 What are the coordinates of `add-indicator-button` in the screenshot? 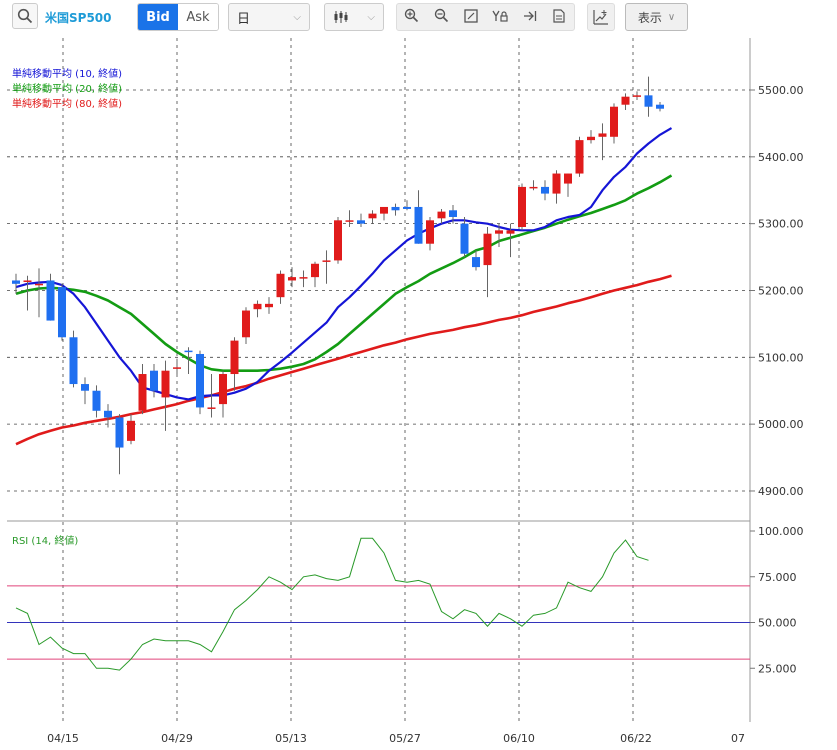 It's located at (601, 17).